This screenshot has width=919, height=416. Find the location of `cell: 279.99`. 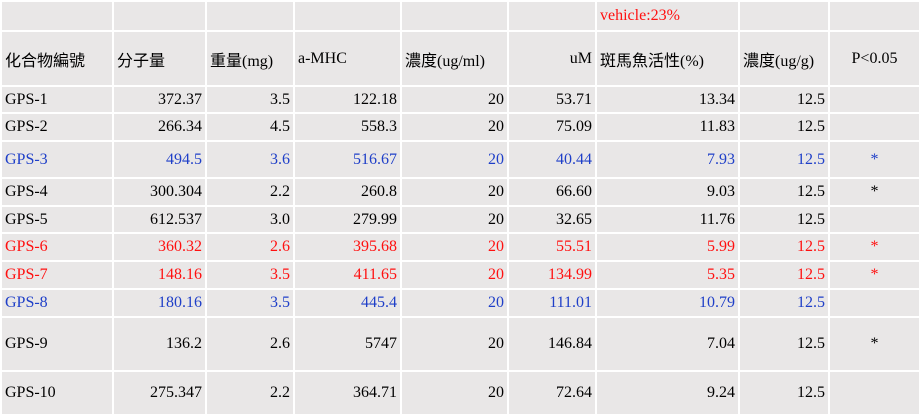

cell: 279.99 is located at coordinates (347, 219).